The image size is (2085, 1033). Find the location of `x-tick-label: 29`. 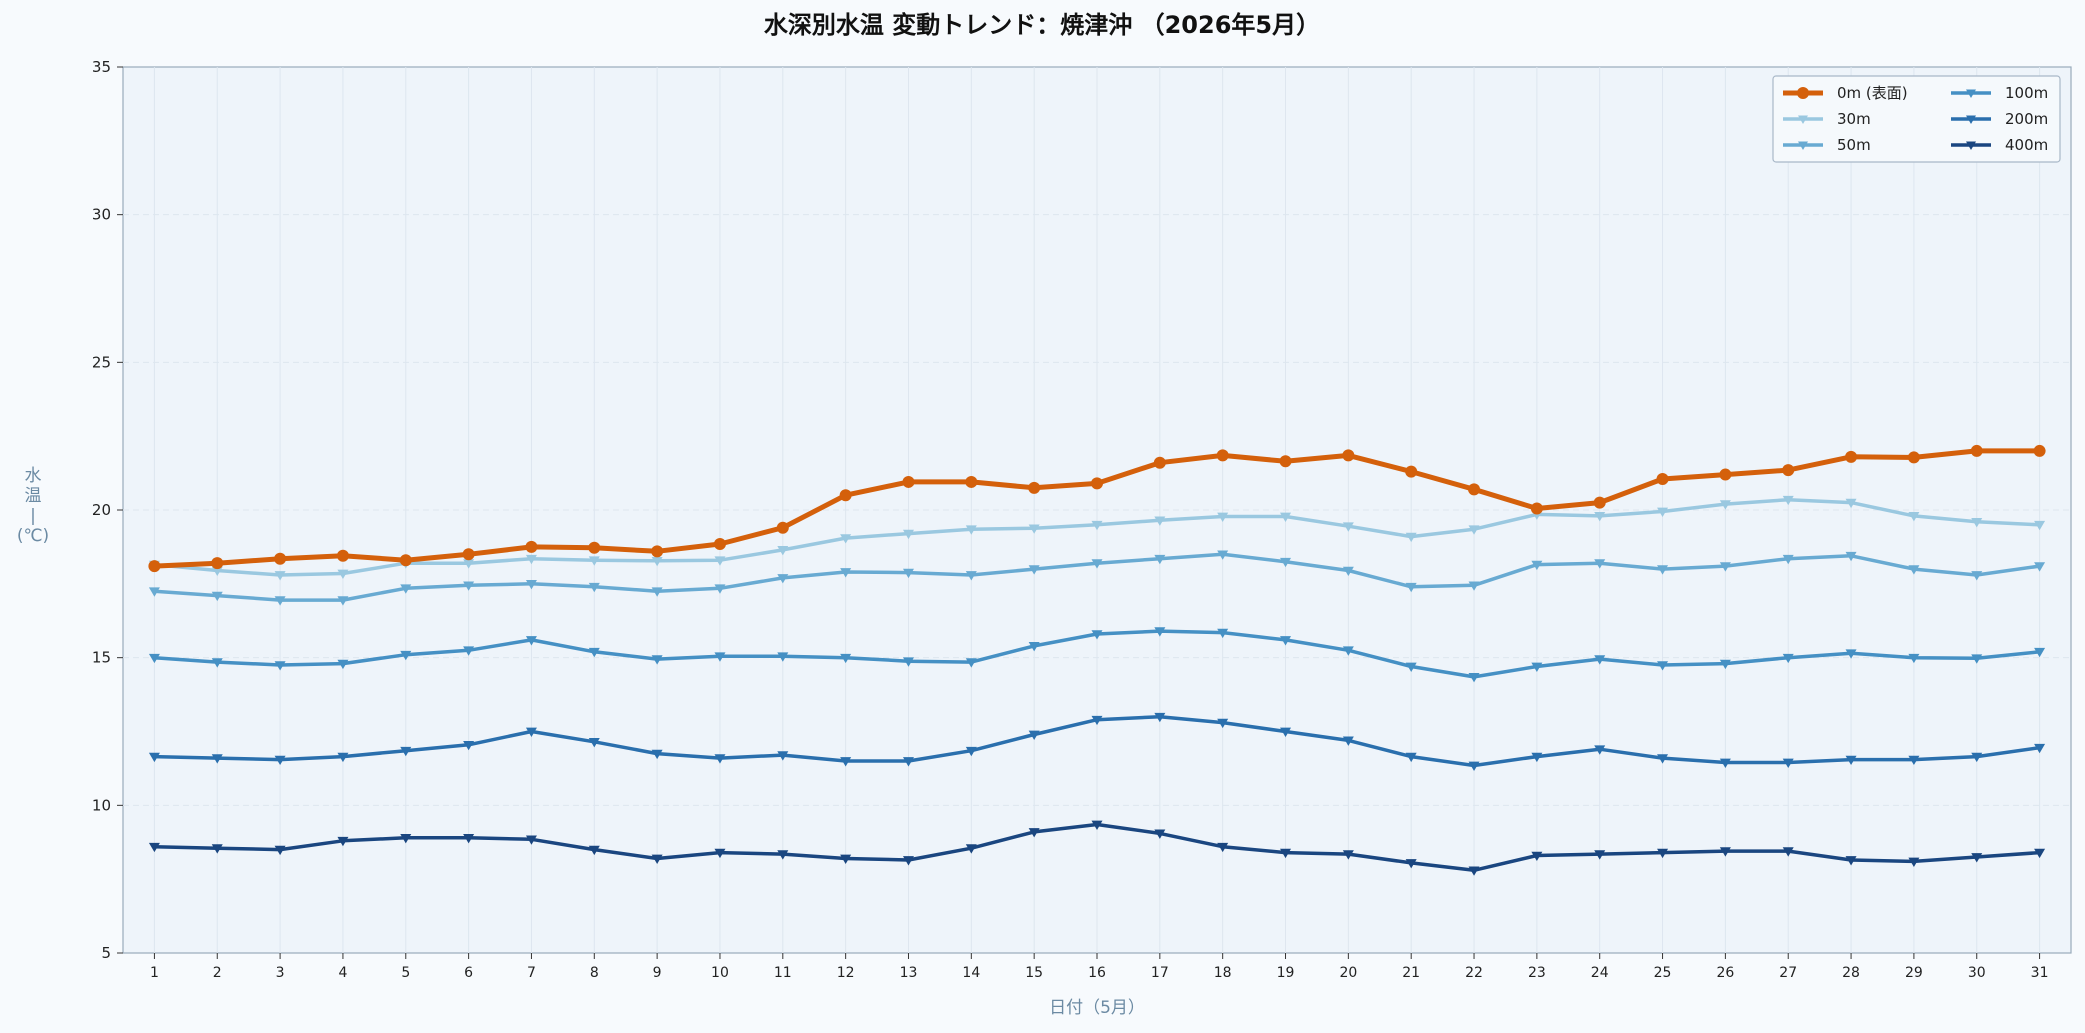

x-tick-label: 29 is located at coordinates (1914, 973).